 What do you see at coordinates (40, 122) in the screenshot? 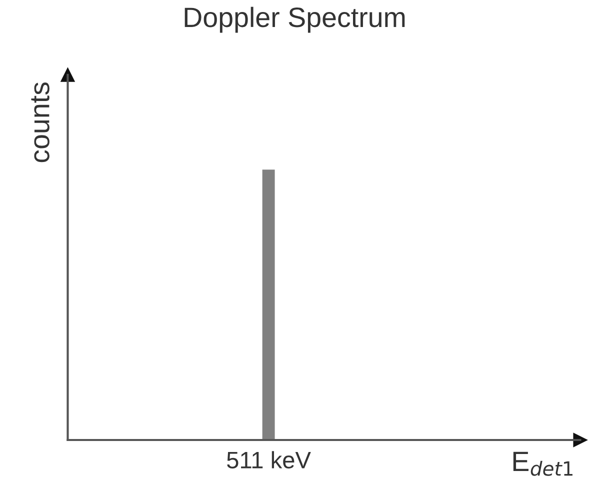
I see `text: counts` at bounding box center [40, 122].